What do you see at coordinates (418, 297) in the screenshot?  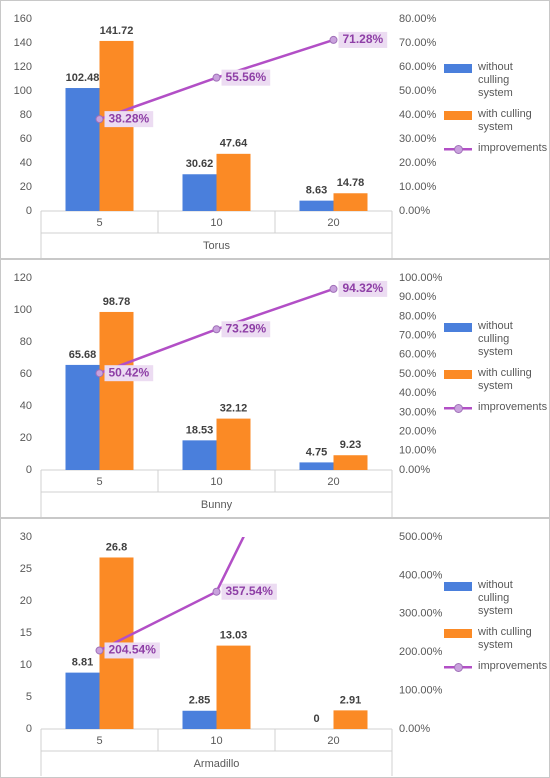 I see `y2-tick-label: 90.00%` at bounding box center [418, 297].